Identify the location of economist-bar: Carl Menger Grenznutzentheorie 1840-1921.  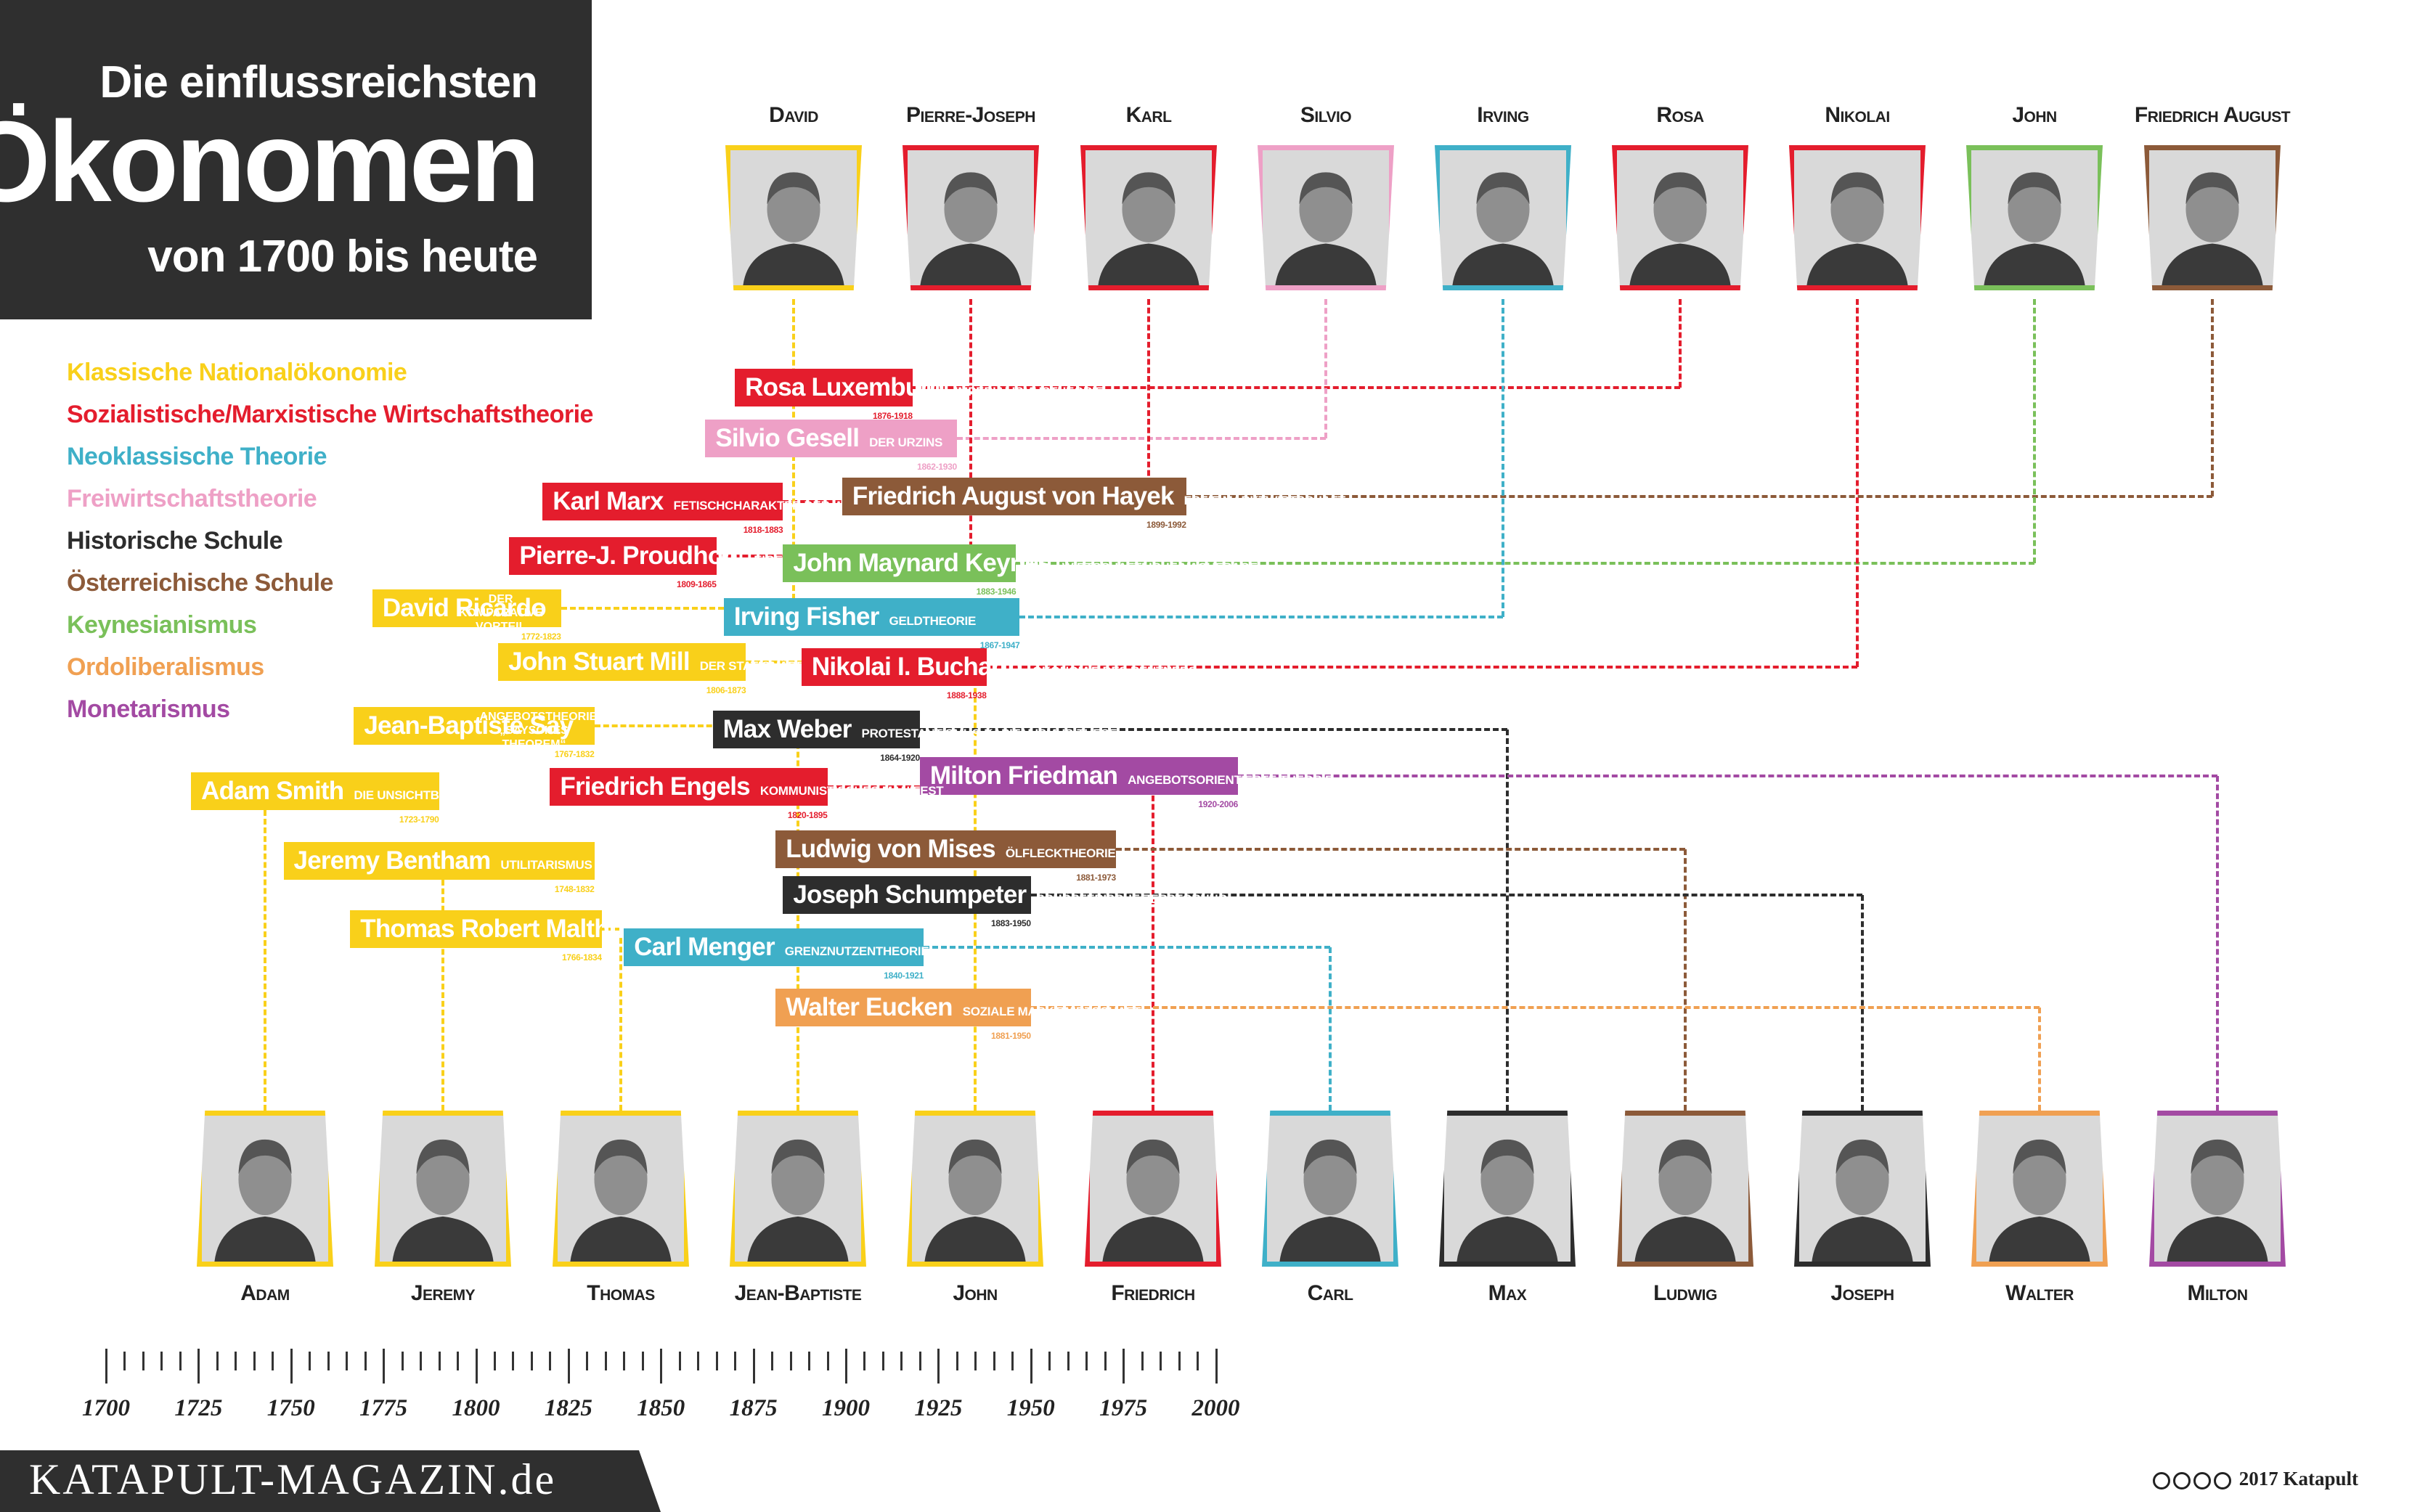
(776, 954).